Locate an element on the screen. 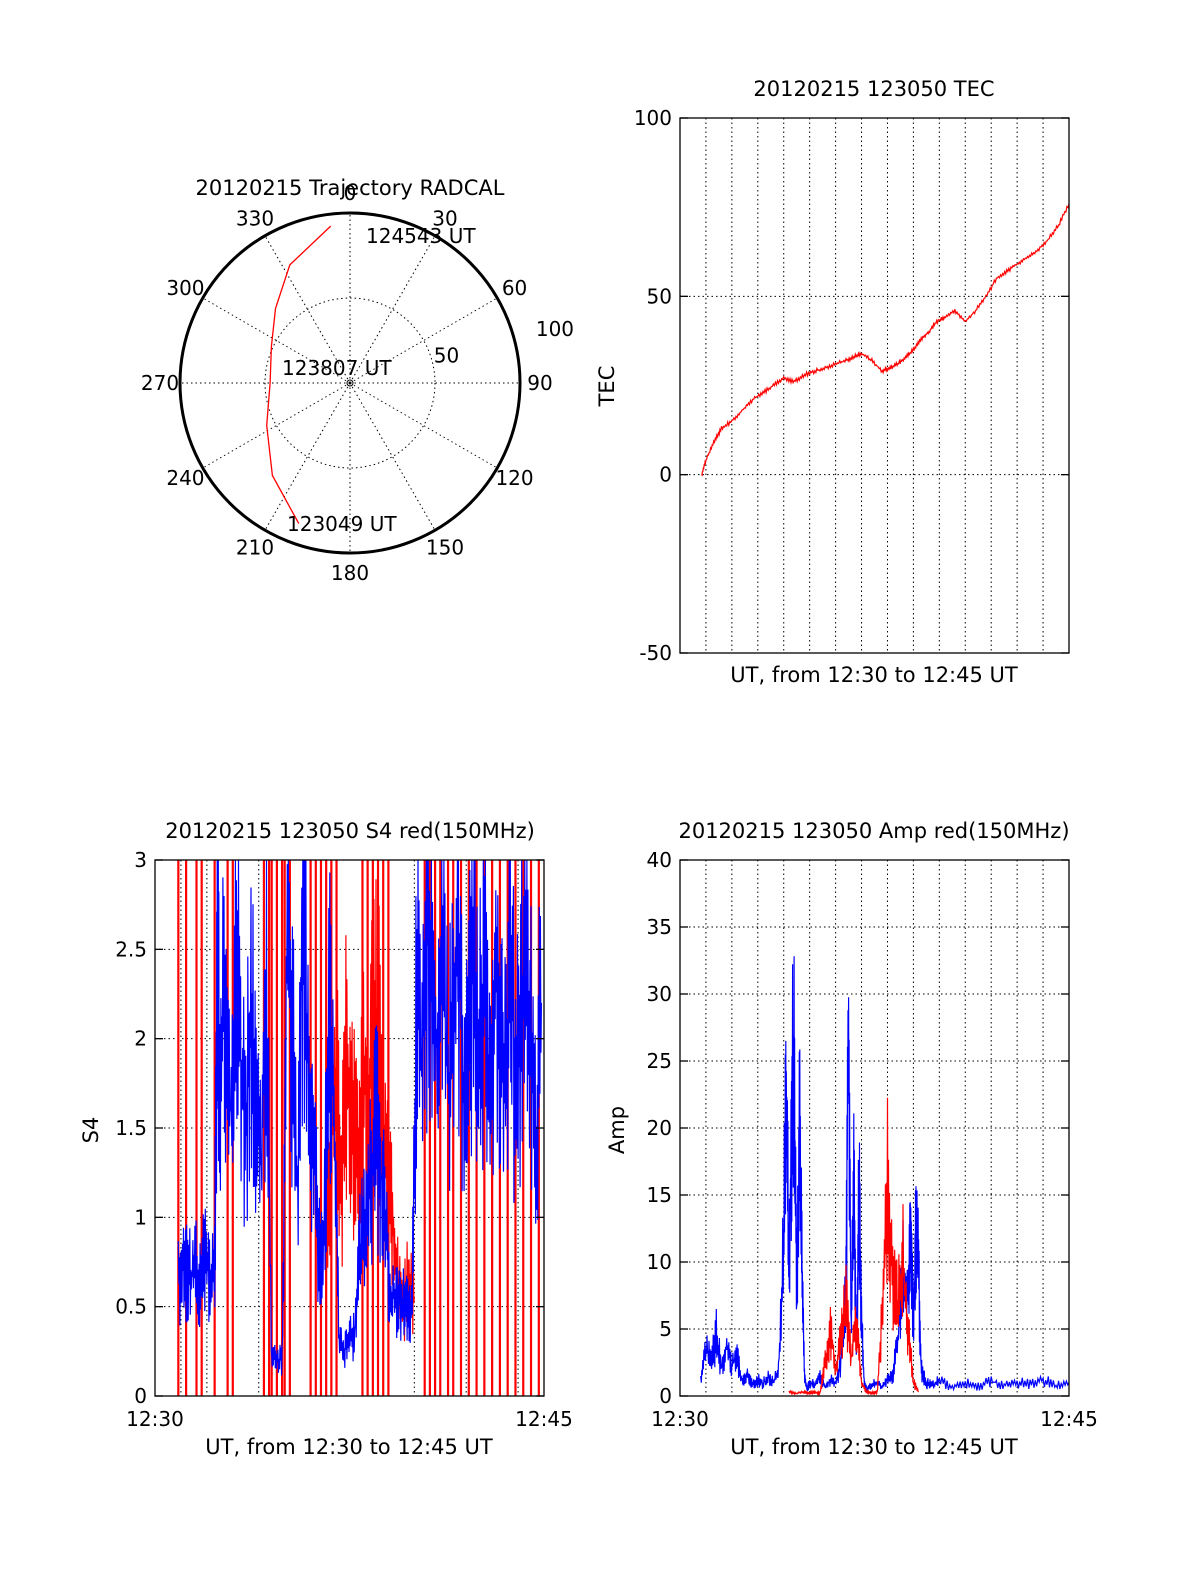  s4-x-axis-label: UT, from 12:30 to 12:45 UT is located at coordinates (349, 1447).